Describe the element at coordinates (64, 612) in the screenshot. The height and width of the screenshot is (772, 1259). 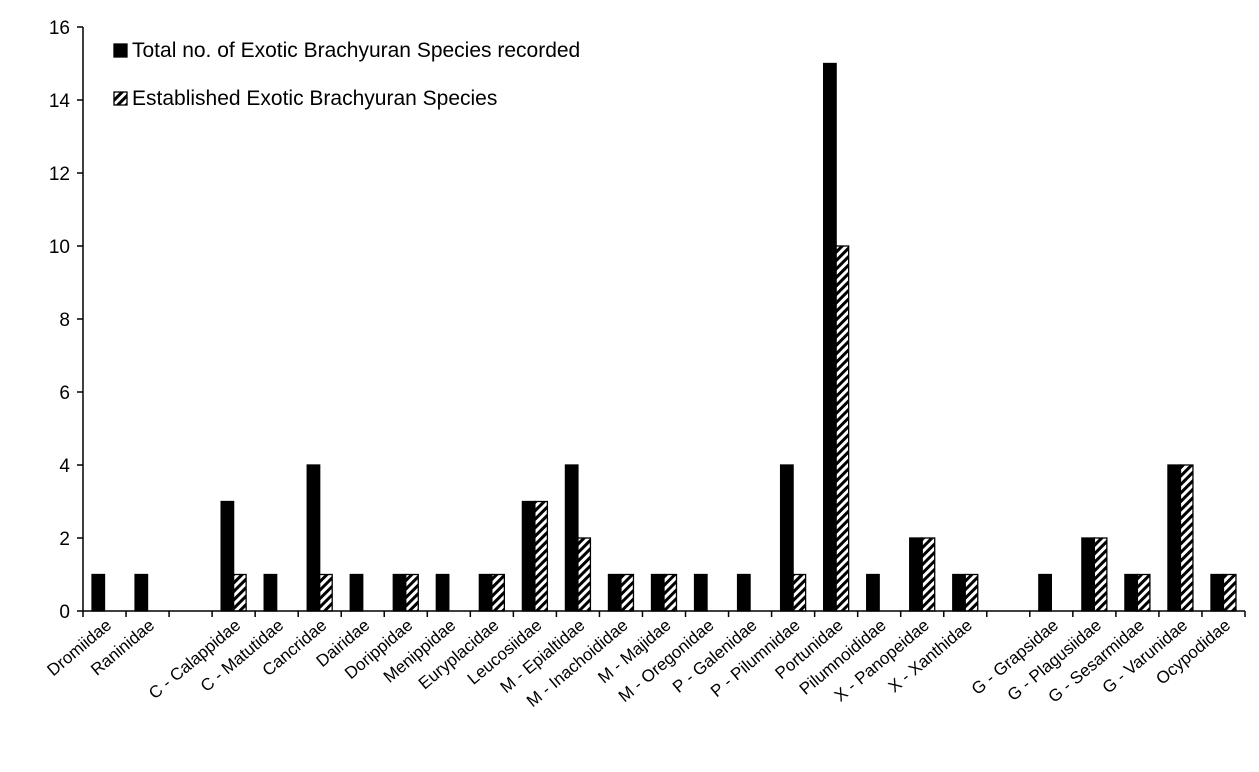
I see `y-tick-label: 0` at that location.